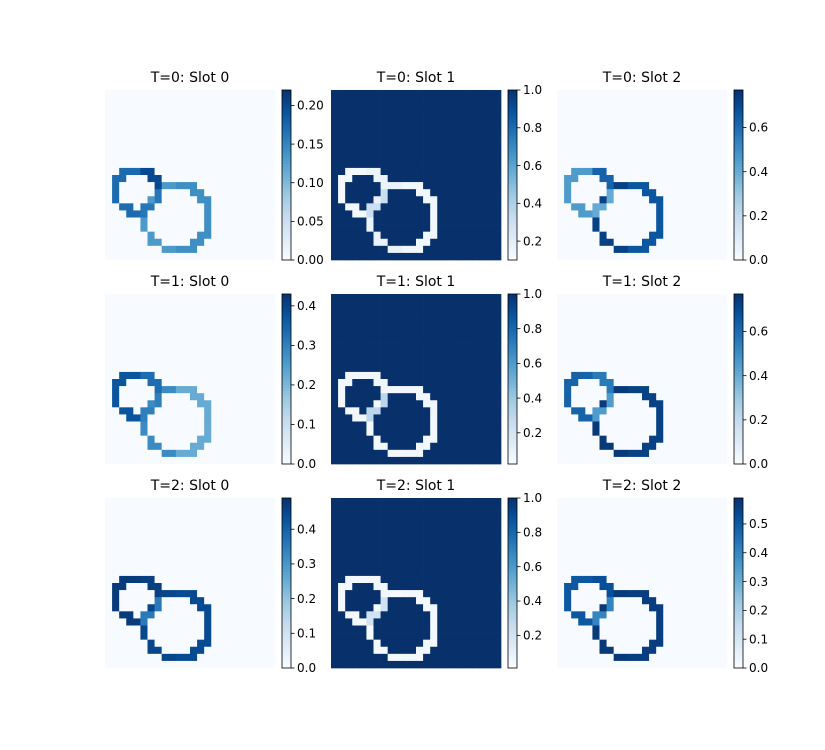 The width and height of the screenshot is (825, 750). What do you see at coordinates (758, 172) in the screenshot?
I see `colorbar-tick-label: 0.4` at bounding box center [758, 172].